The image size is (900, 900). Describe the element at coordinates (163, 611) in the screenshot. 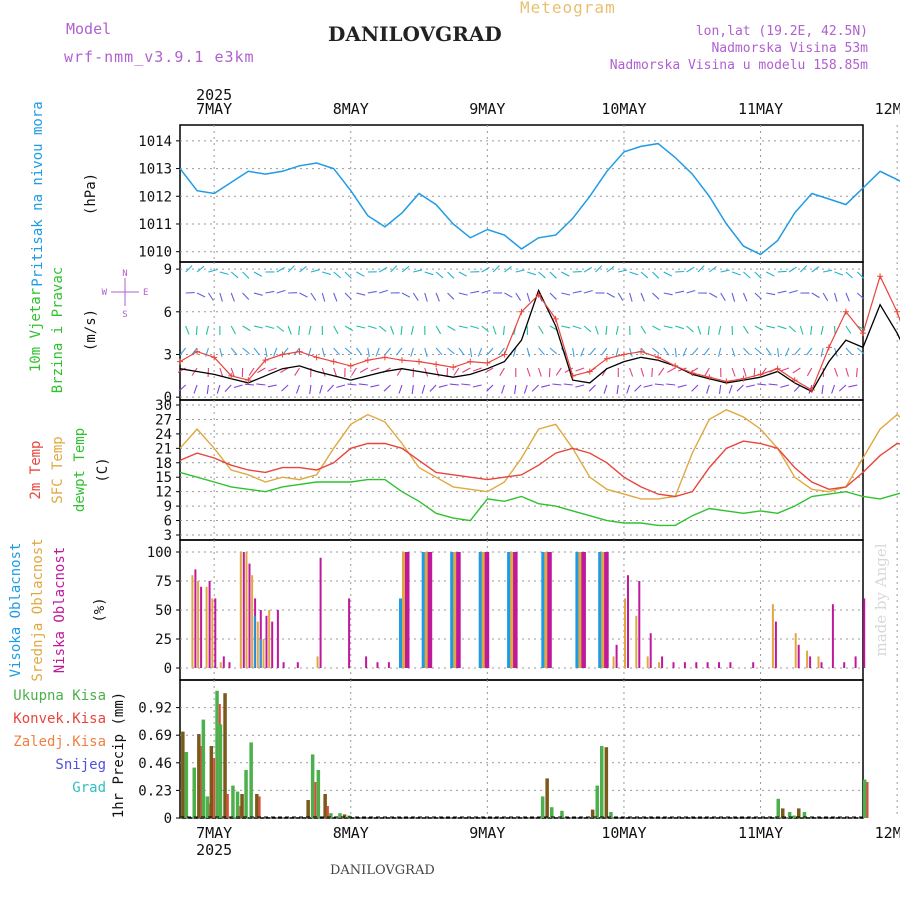

I see `cloud-tick-label: 50` at that location.